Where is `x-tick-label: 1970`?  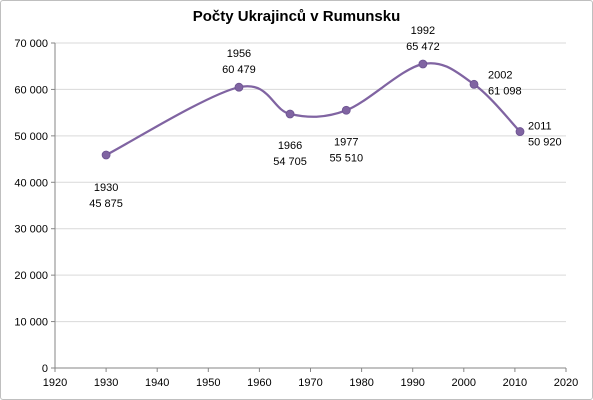
x-tick-label: 1970 is located at coordinates (310, 383).